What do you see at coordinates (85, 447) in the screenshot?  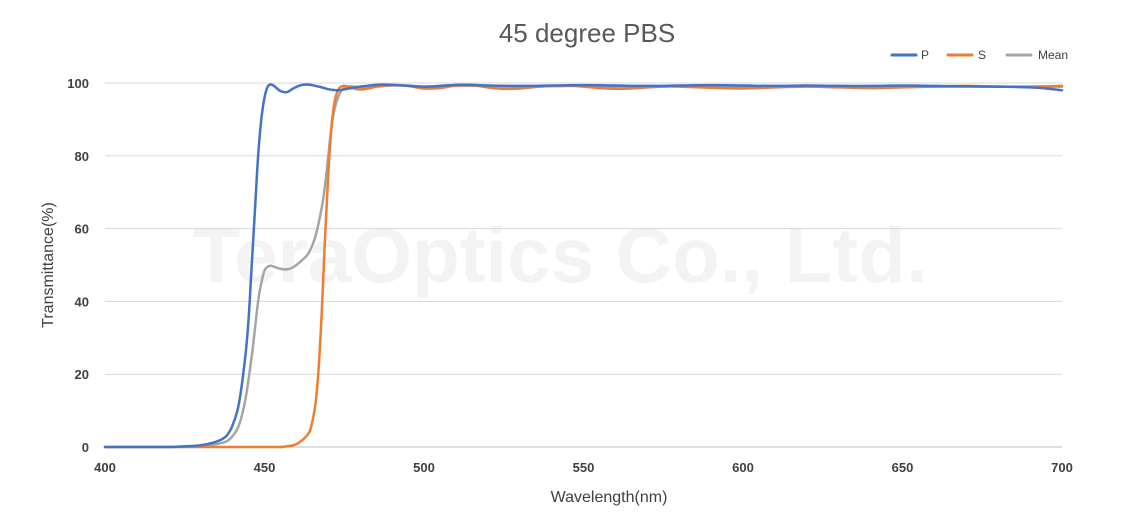 I see `y-tick-label: 0` at bounding box center [85, 447].